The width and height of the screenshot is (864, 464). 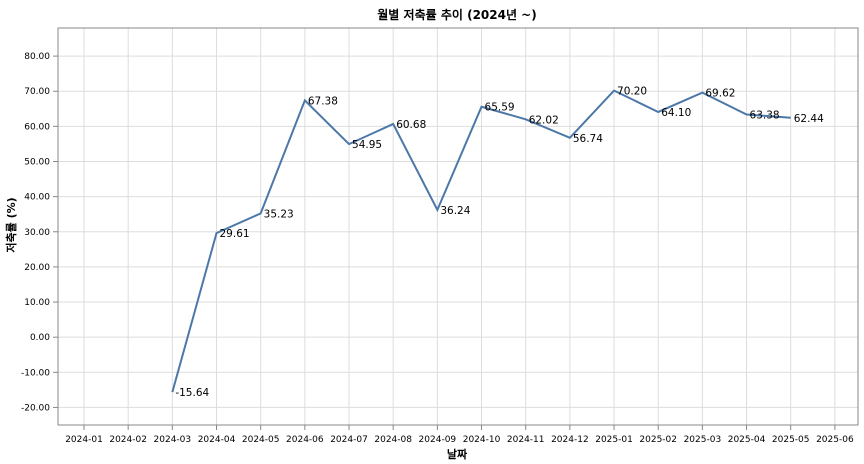 What do you see at coordinates (658, 440) in the screenshot?
I see `x-tick-label: 2025-02` at bounding box center [658, 440].